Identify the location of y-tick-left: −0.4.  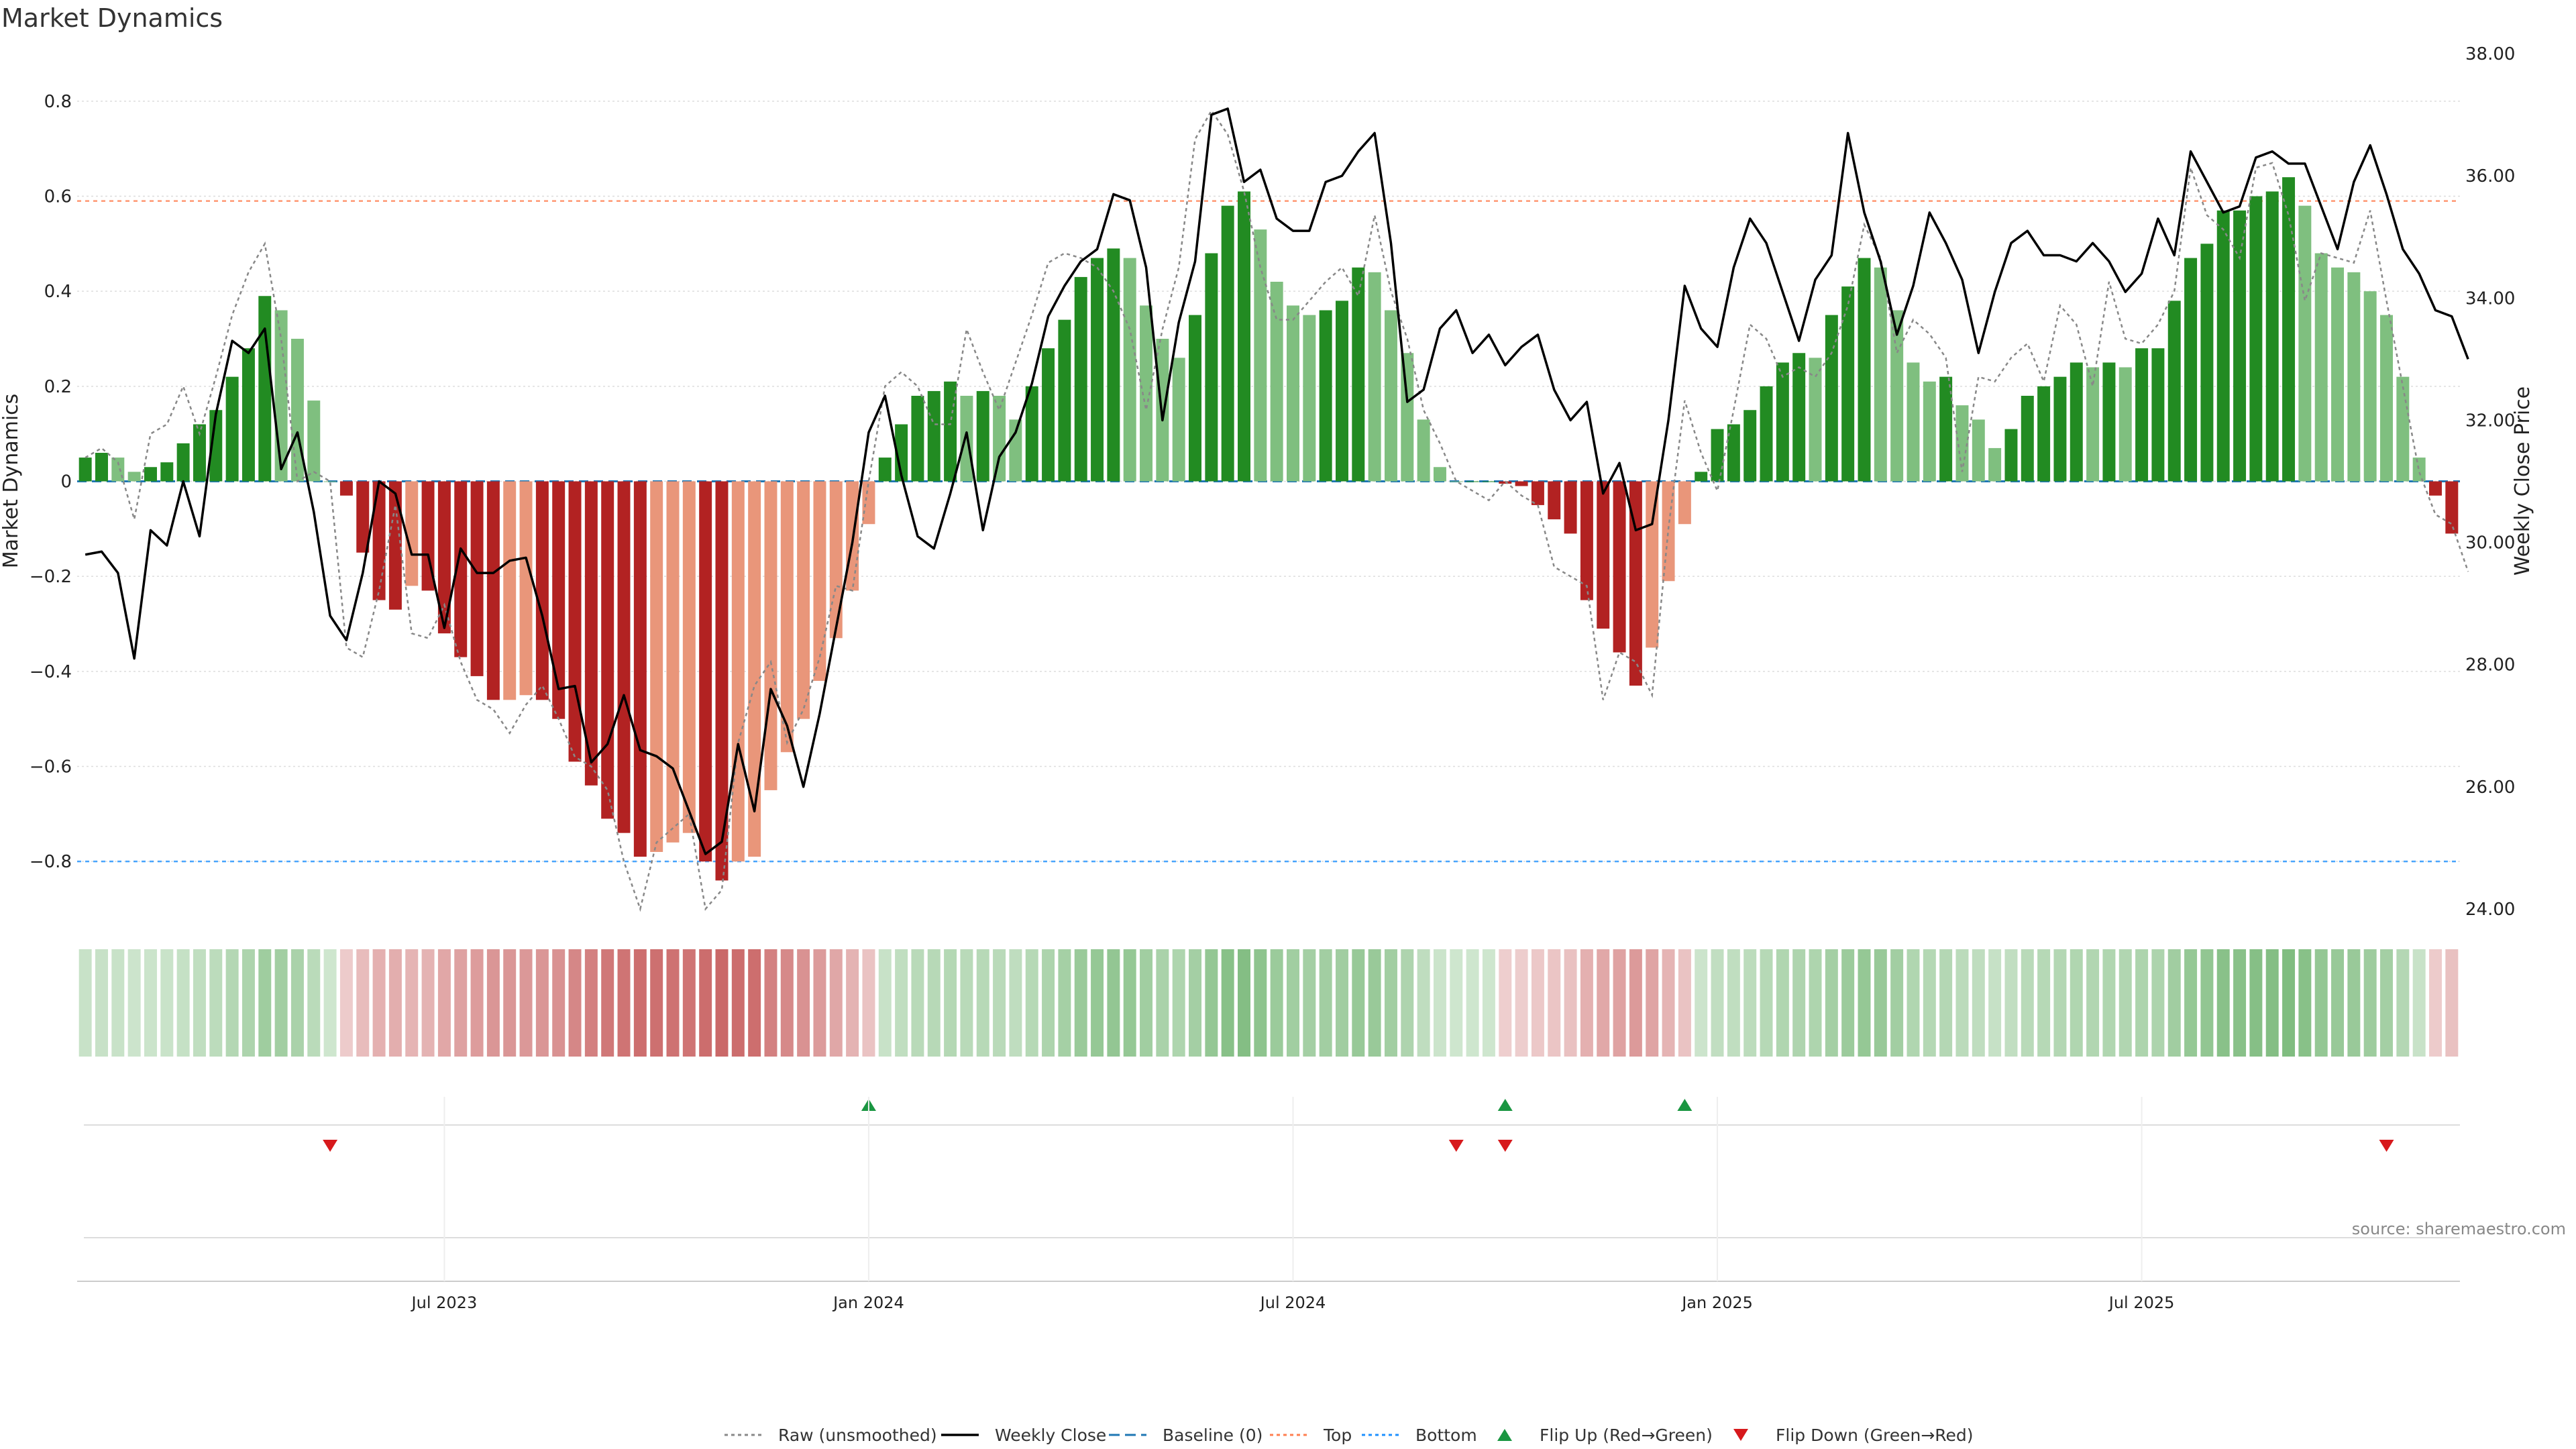
(51, 672).